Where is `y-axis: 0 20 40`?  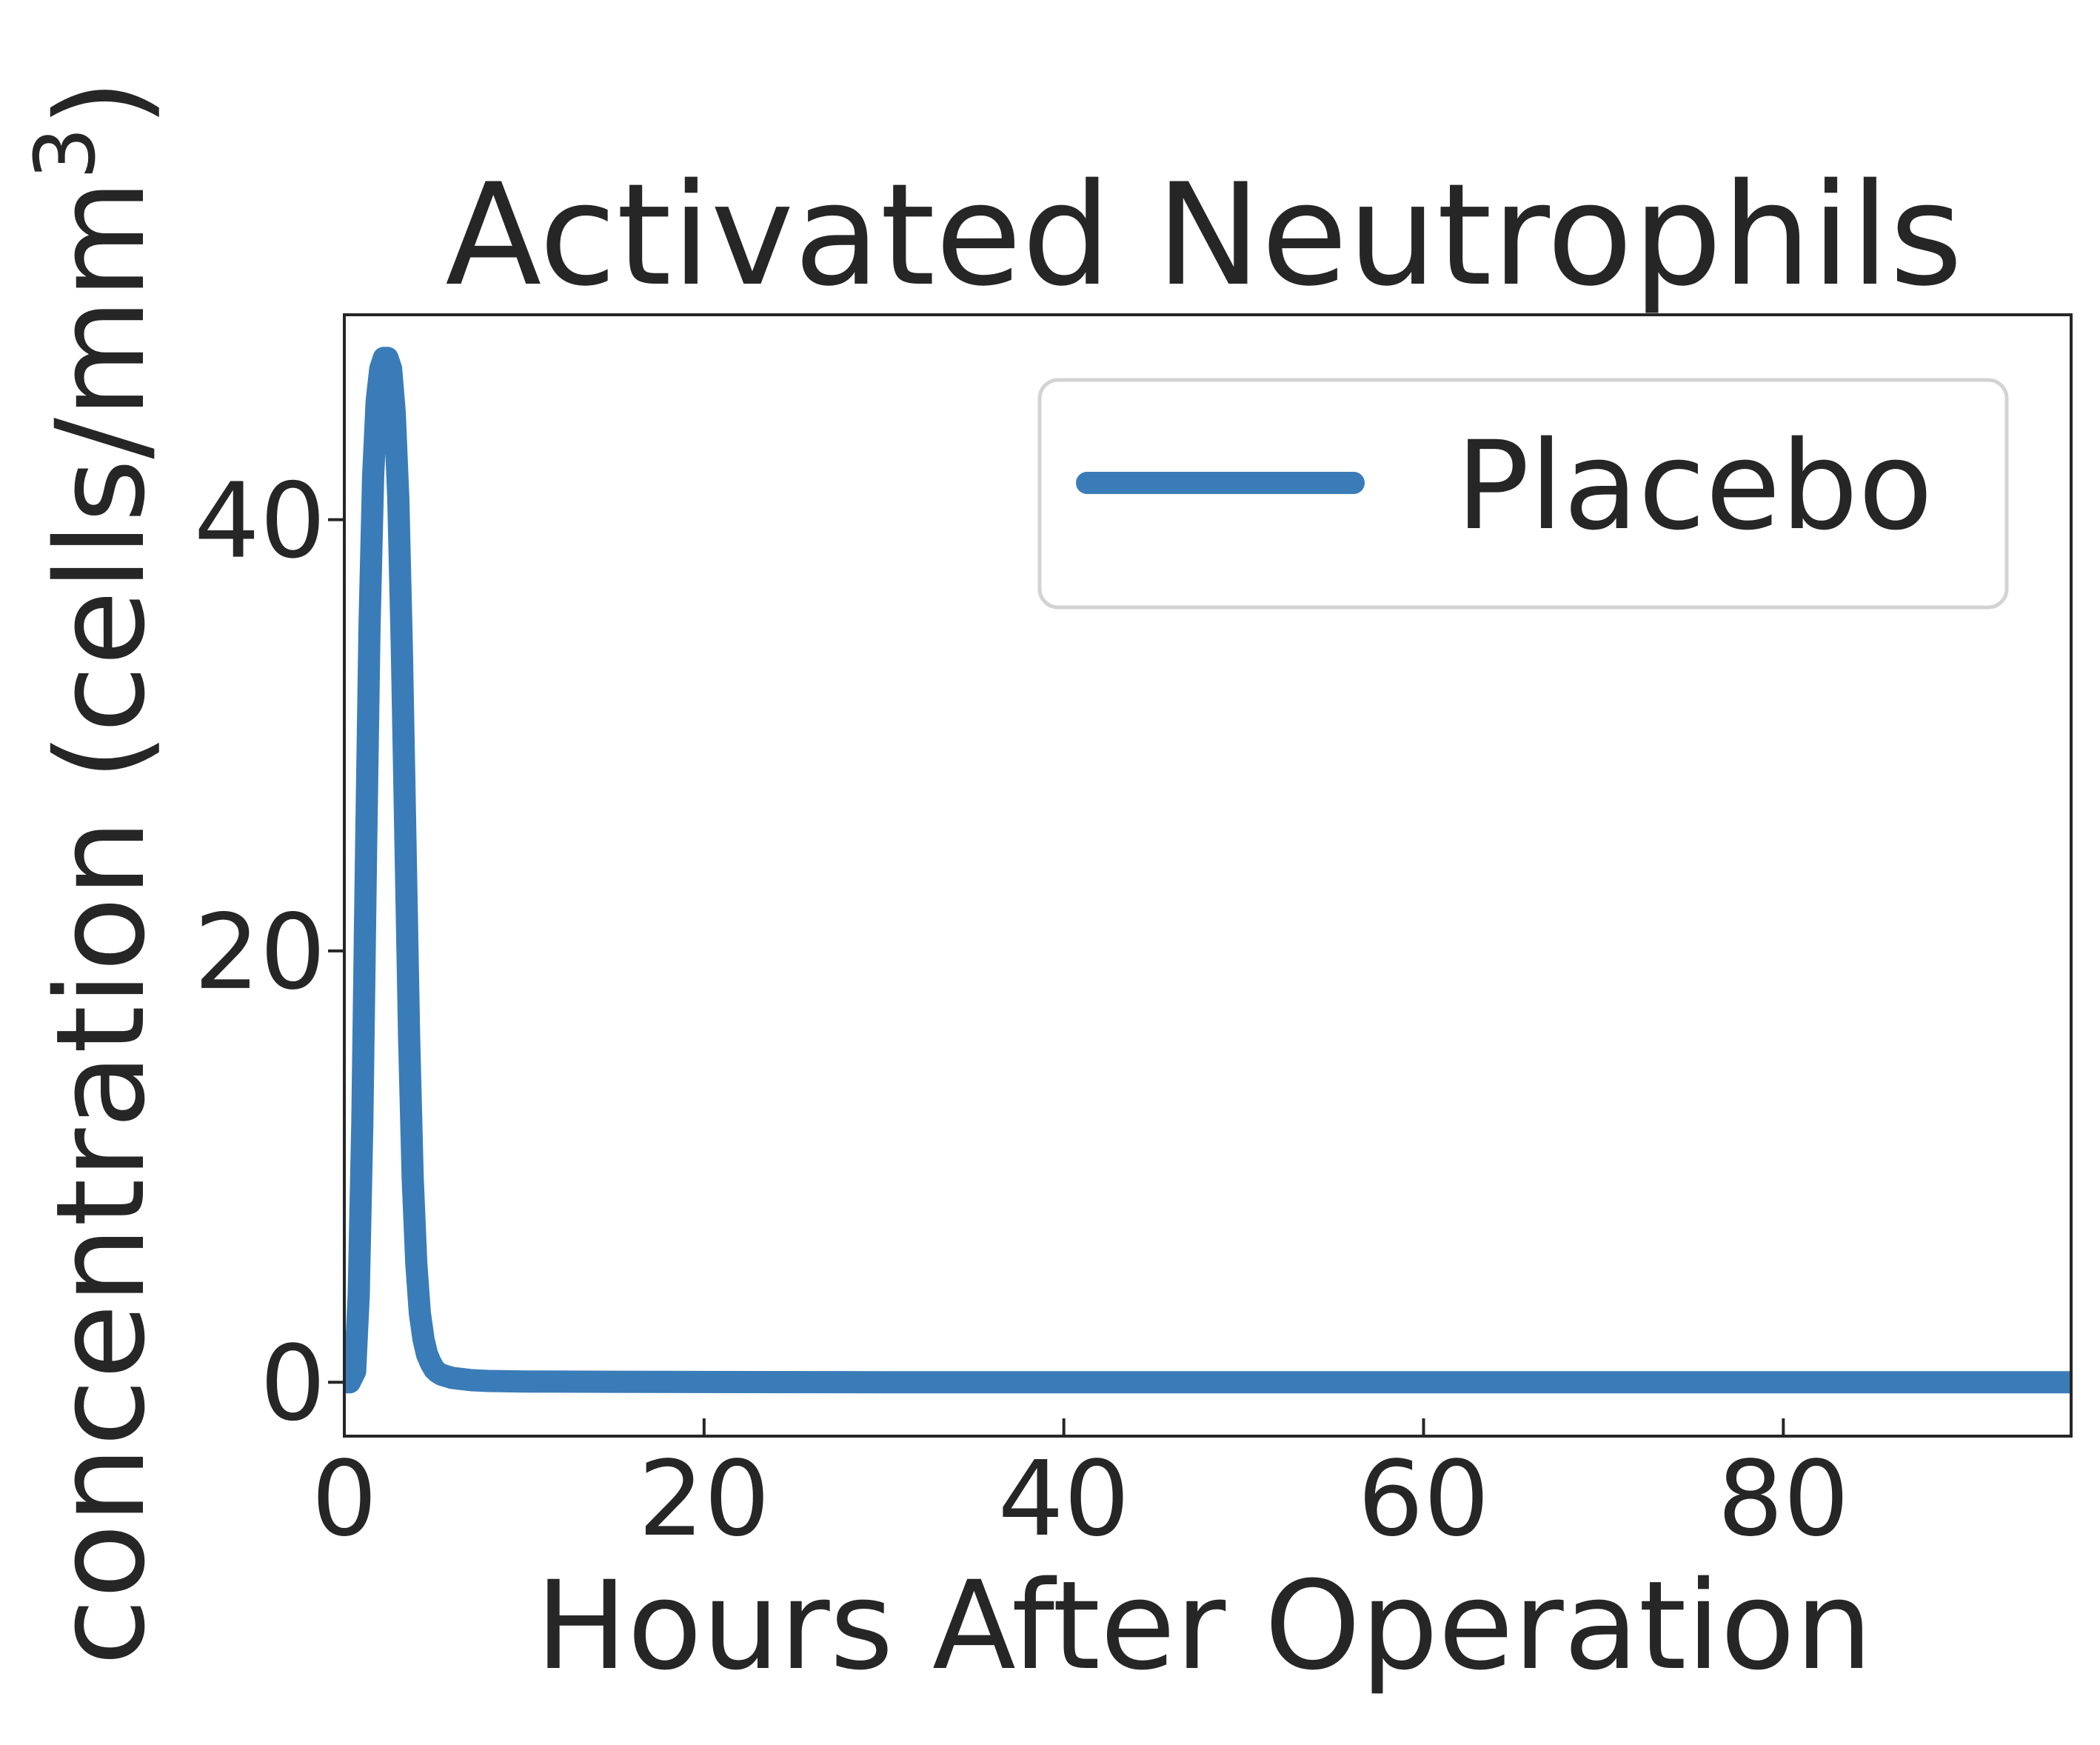
y-axis: 0 20 40 is located at coordinates (269, 953).